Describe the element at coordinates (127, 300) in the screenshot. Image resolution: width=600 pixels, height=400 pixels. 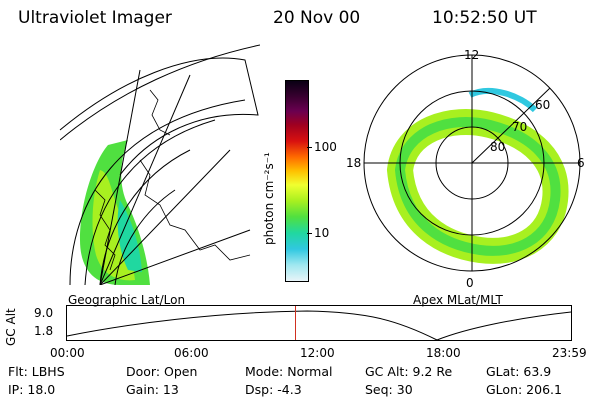
I see `geo-map-caption: Geographic Lat/Lon` at that location.